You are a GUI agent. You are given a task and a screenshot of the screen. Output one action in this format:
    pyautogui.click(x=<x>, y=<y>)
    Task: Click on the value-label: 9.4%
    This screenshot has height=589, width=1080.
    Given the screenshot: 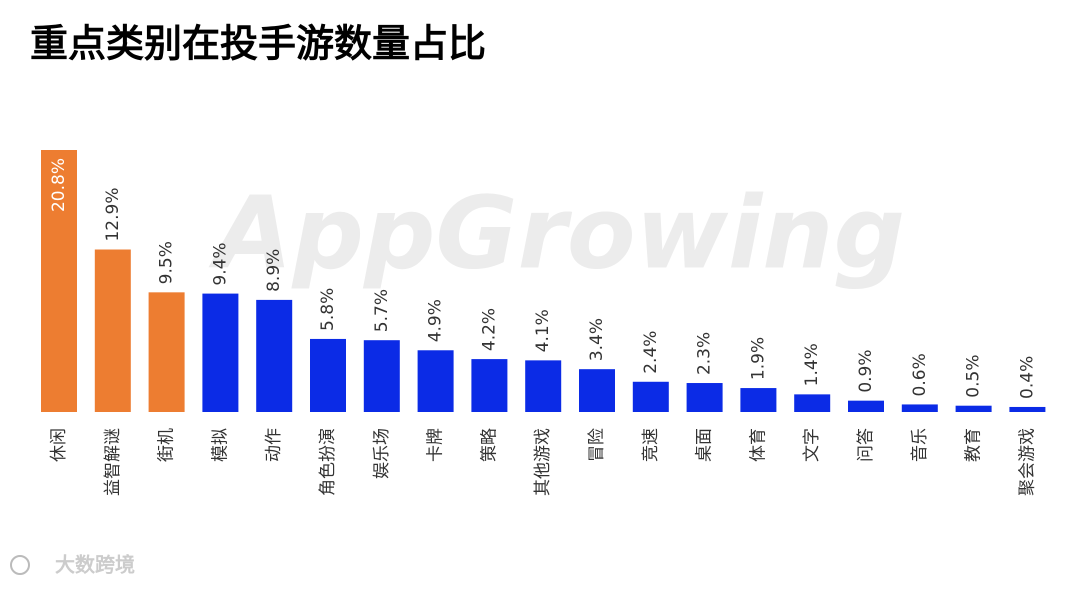 What is the action you would take?
    pyautogui.click(x=220, y=263)
    